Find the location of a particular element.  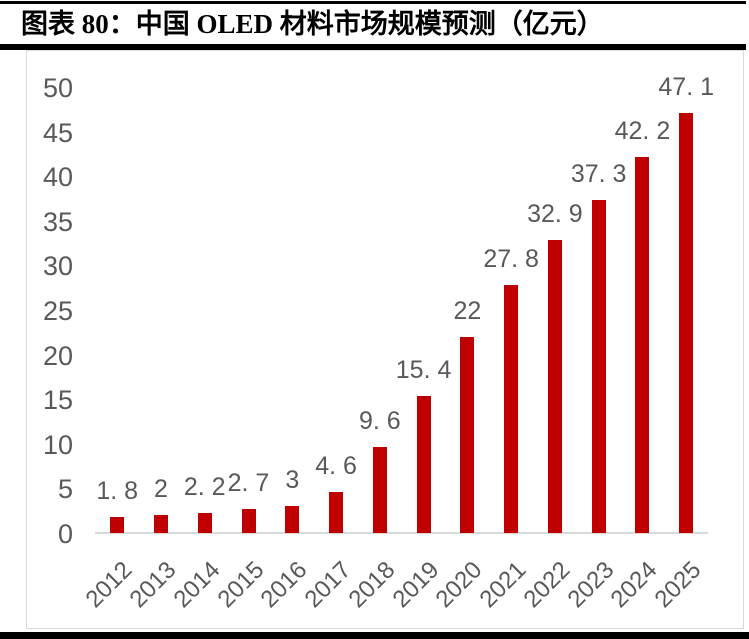

y-axis-tick-label-0: 0 is located at coordinates (65, 534).